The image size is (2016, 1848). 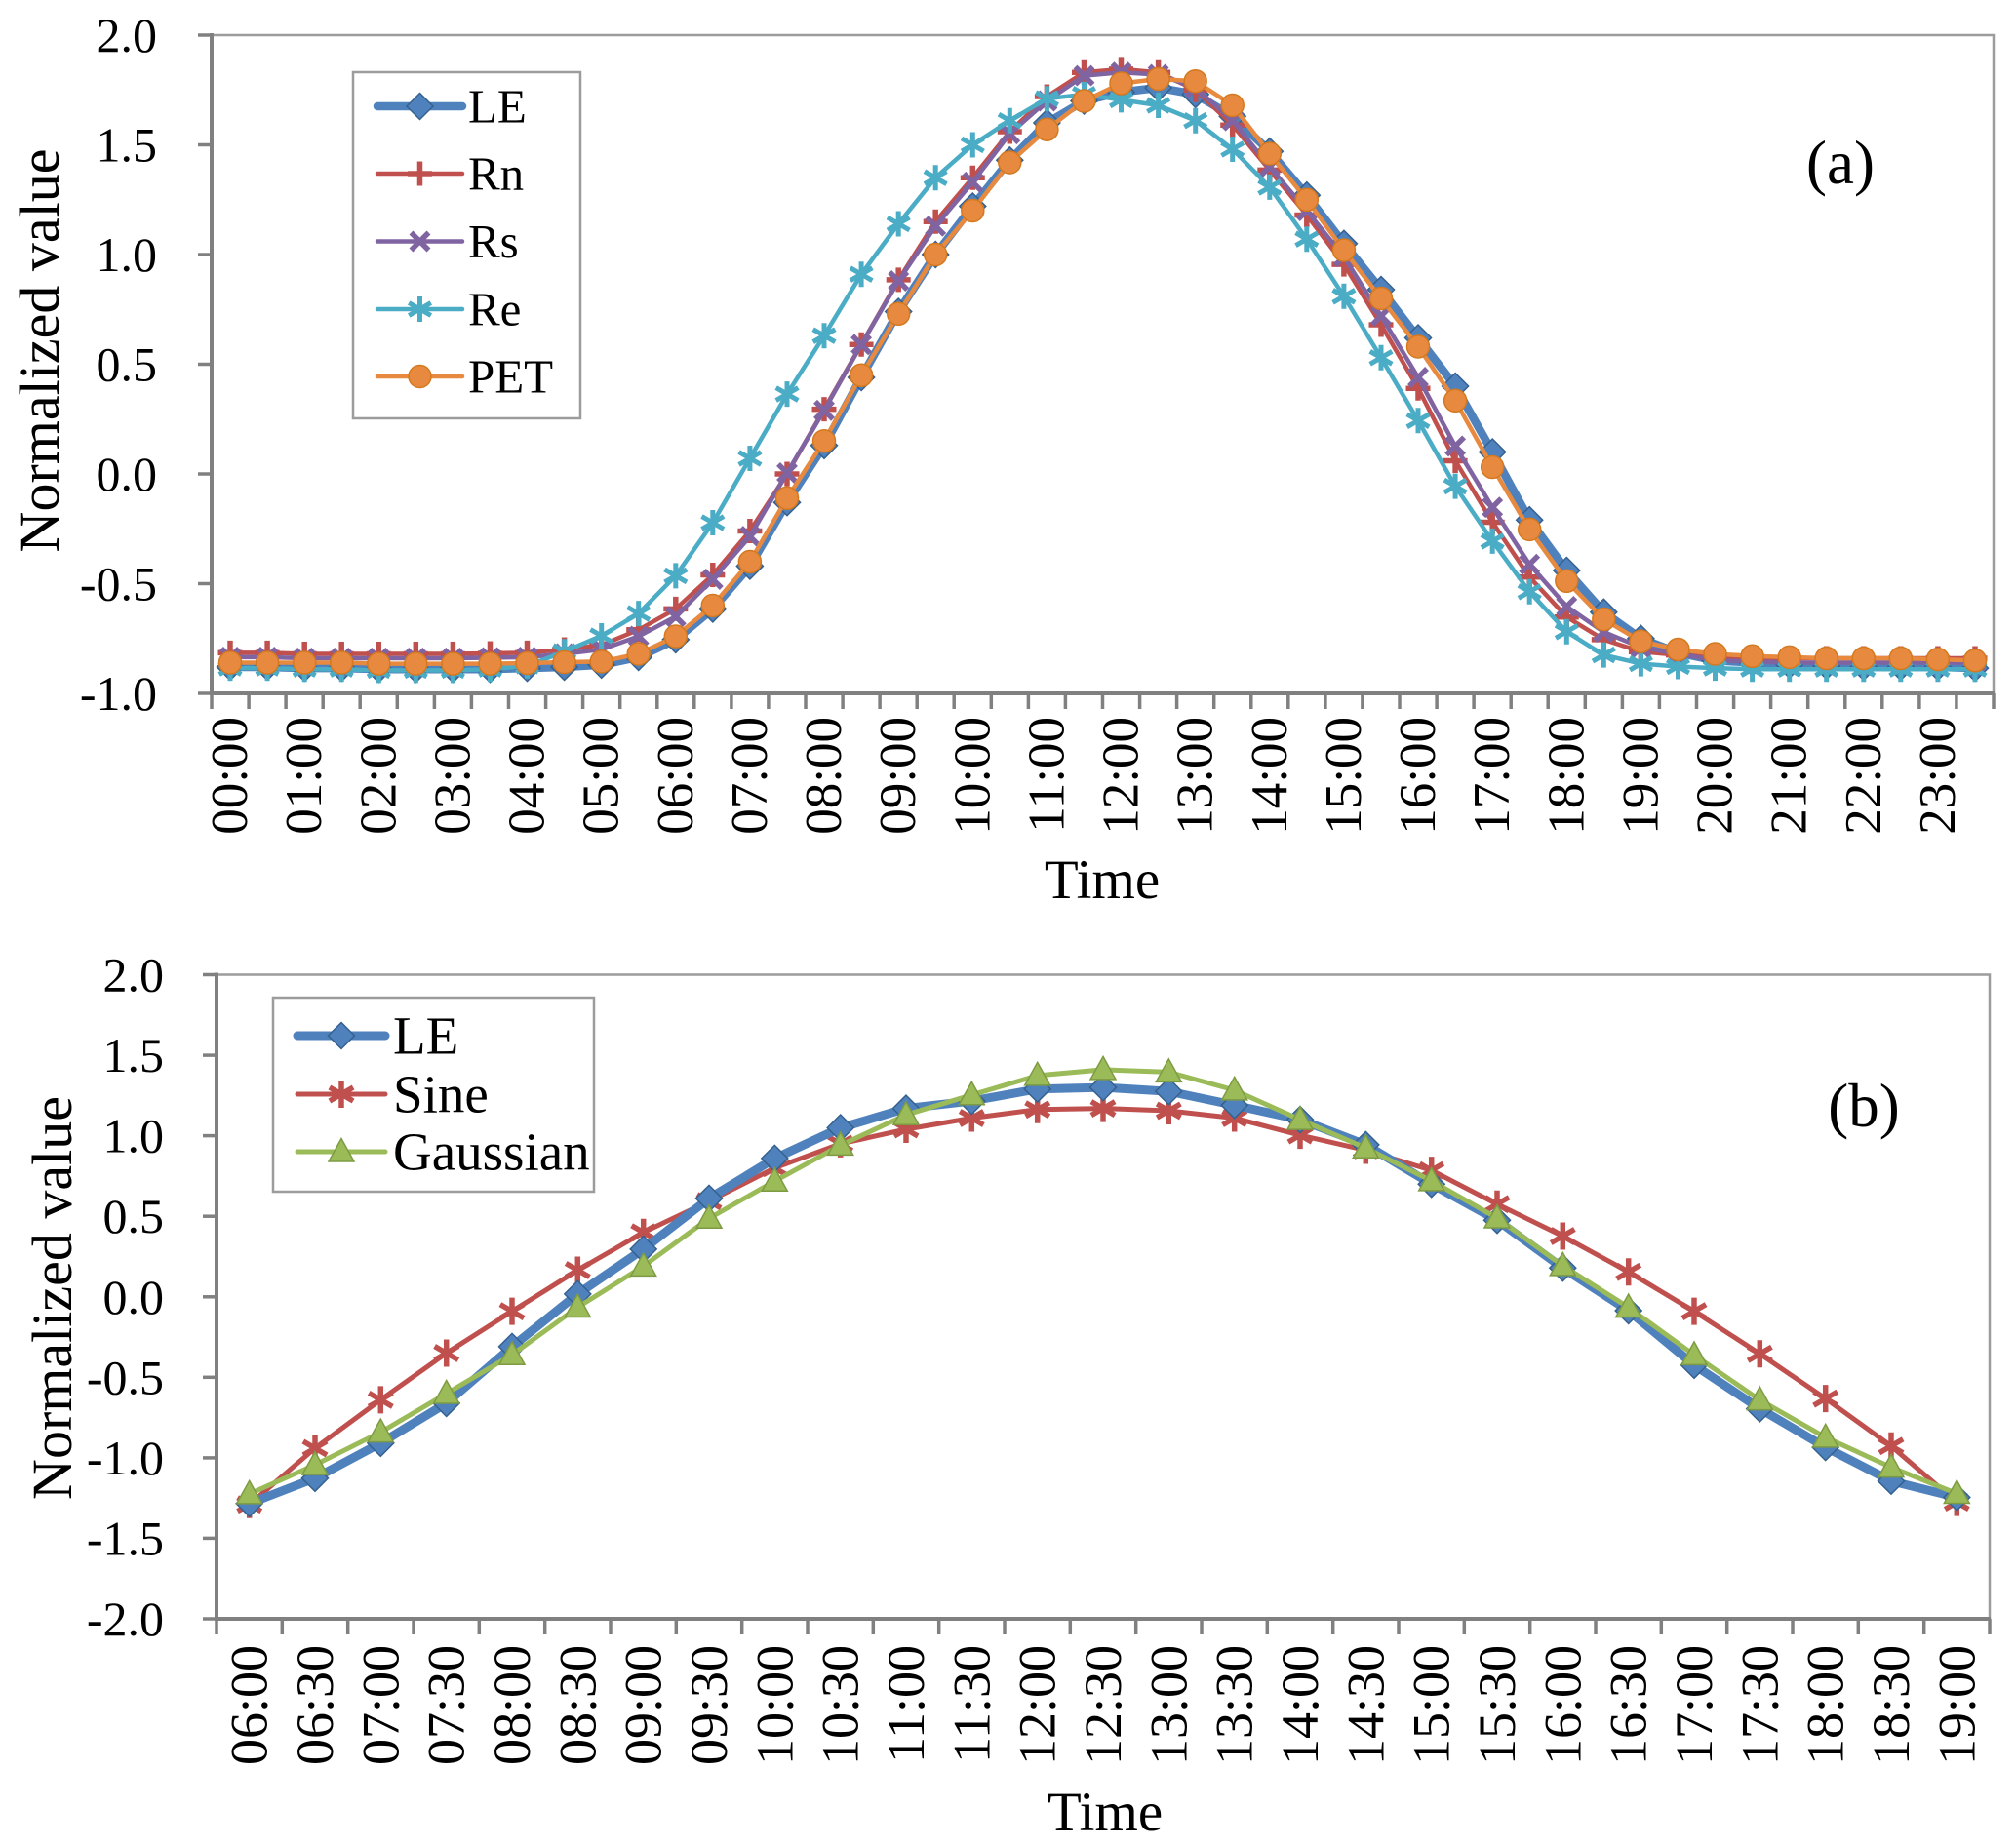 What do you see at coordinates (496, 174) in the screenshot?
I see `svg-text: Rn` at bounding box center [496, 174].